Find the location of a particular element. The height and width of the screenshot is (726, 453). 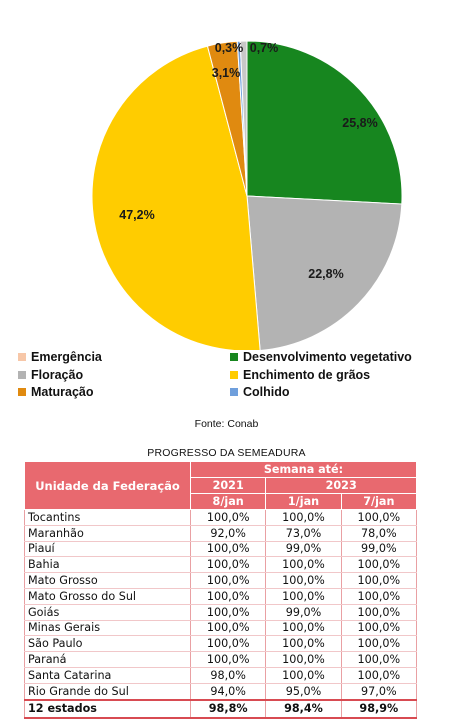

total-percent: 98,8% is located at coordinates (228, 708).